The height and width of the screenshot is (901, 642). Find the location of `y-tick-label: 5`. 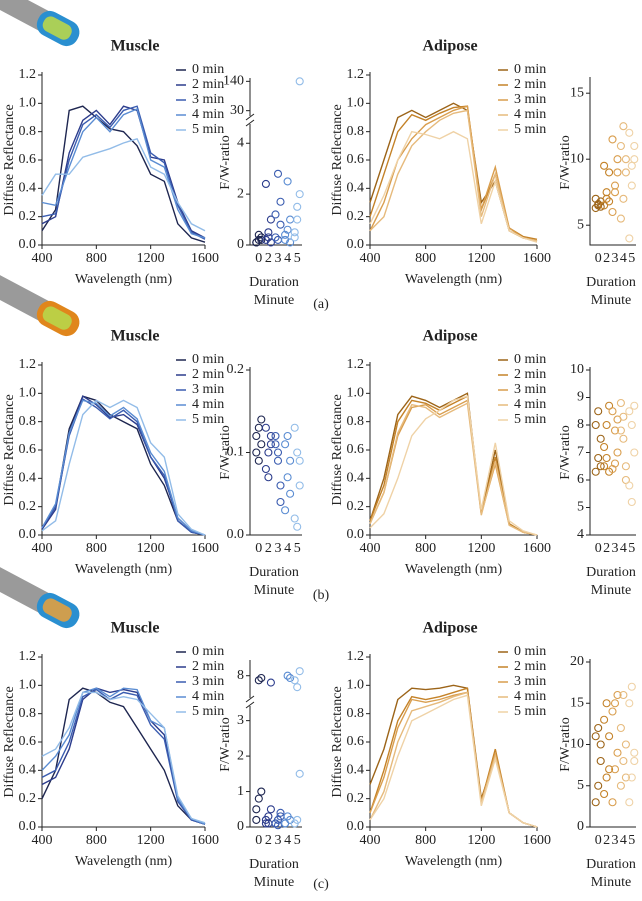

y-tick-label: 5 is located at coordinates (580, 785).